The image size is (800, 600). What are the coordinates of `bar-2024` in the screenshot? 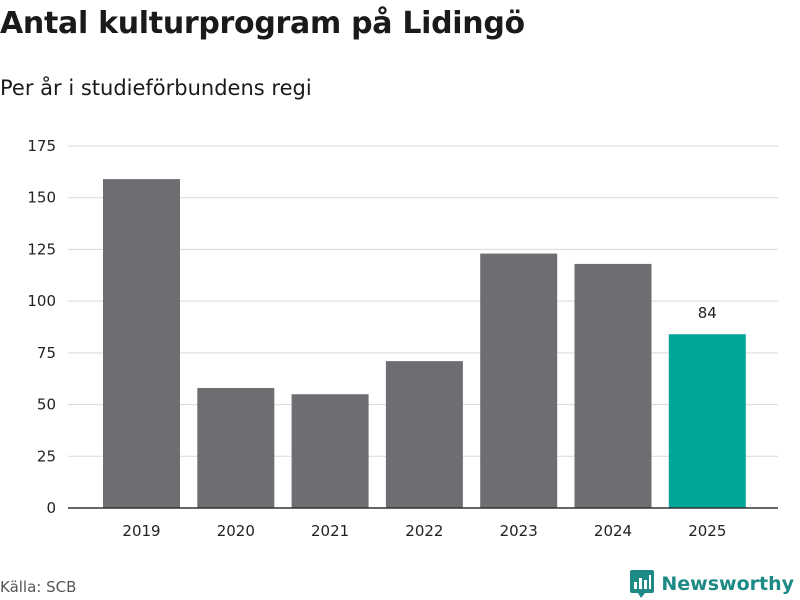 It's located at (613, 385).